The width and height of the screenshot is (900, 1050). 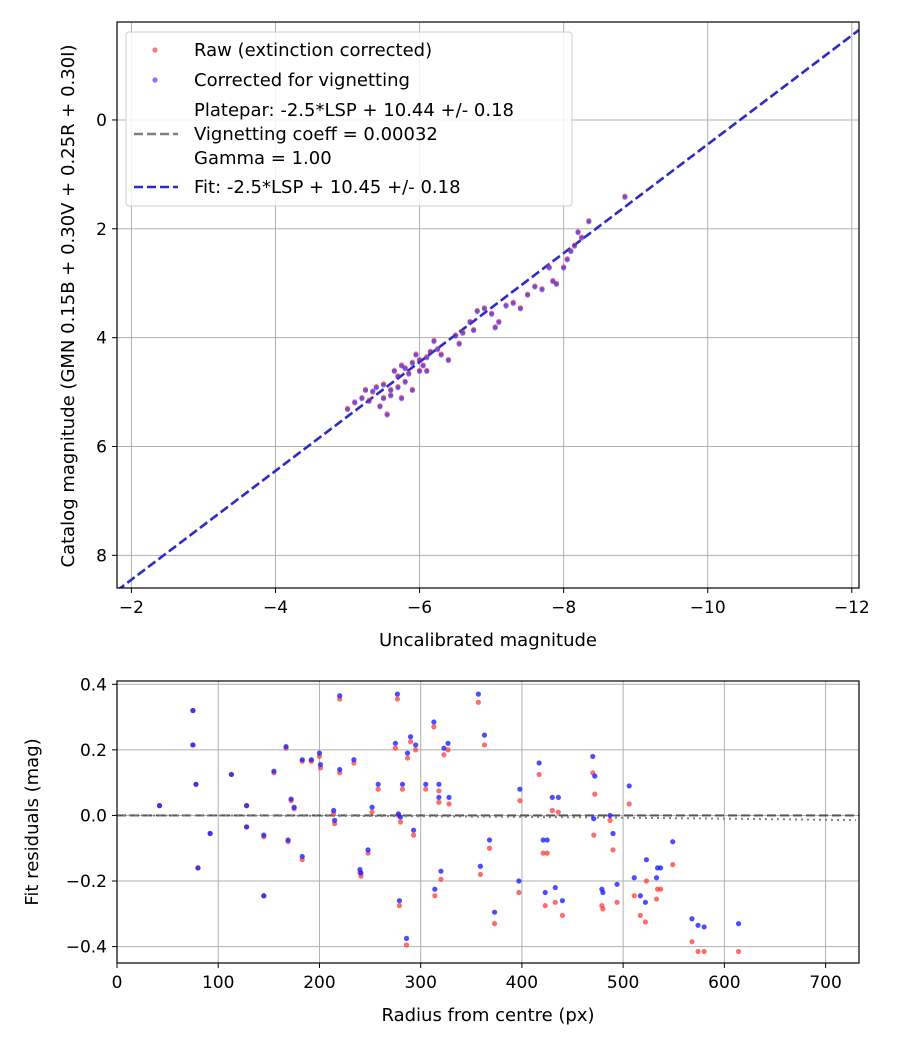 I want to click on top-x-tick-label: −6, so click(x=419, y=608).